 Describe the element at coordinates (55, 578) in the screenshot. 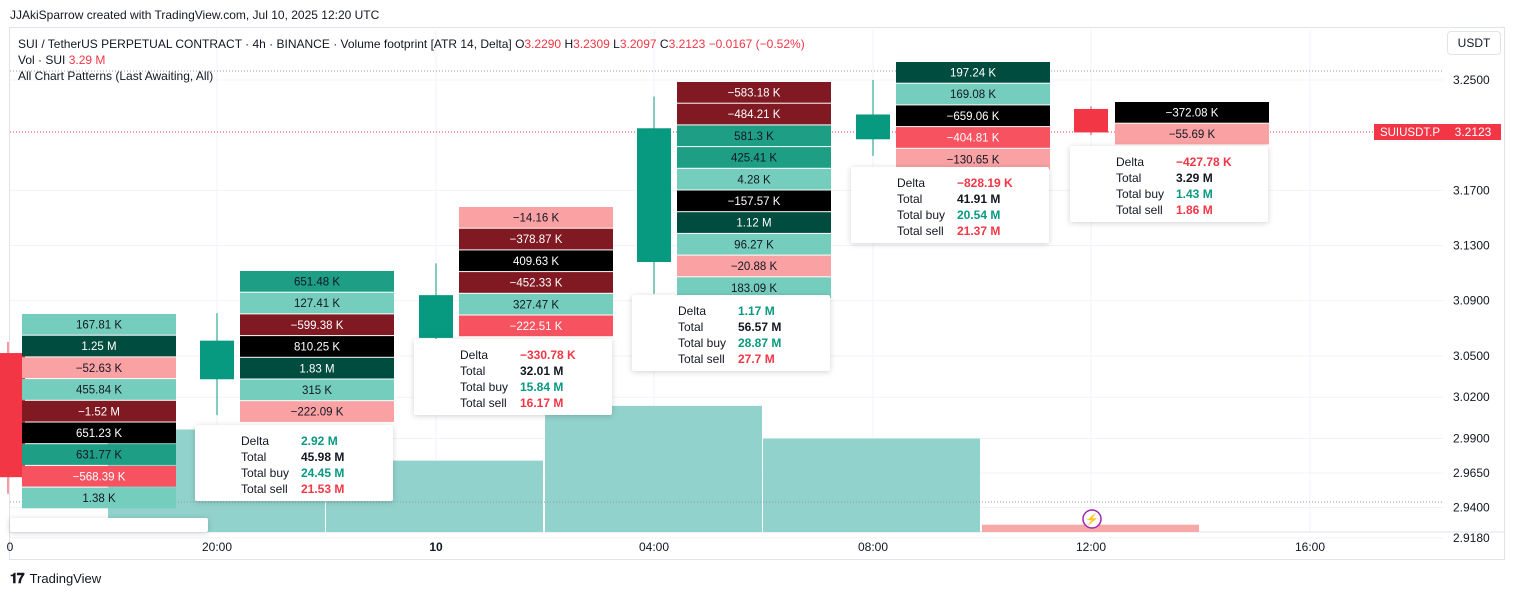

I see `footer-brand: 𝟏𝟕 TradingView` at that location.